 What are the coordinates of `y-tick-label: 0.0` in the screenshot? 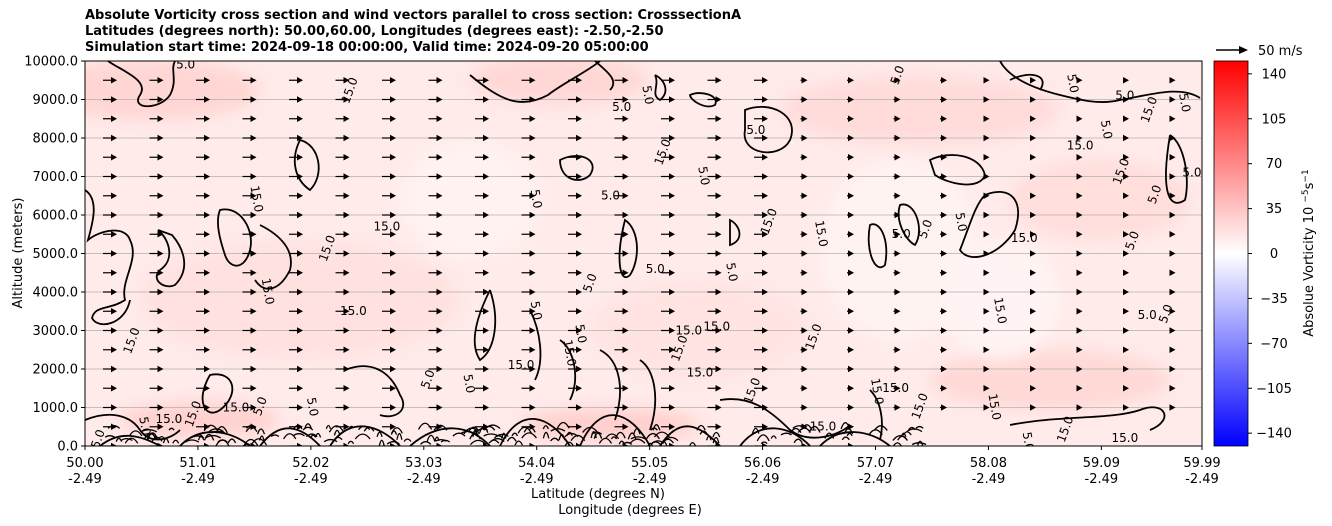 It's located at (67, 447).